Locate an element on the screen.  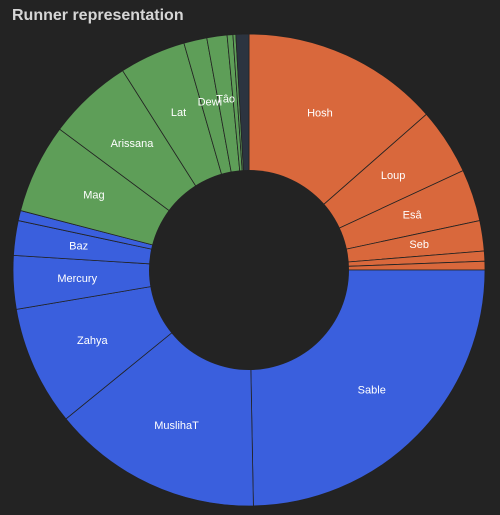
slice-label-sable: Sable is located at coordinates (372, 390).